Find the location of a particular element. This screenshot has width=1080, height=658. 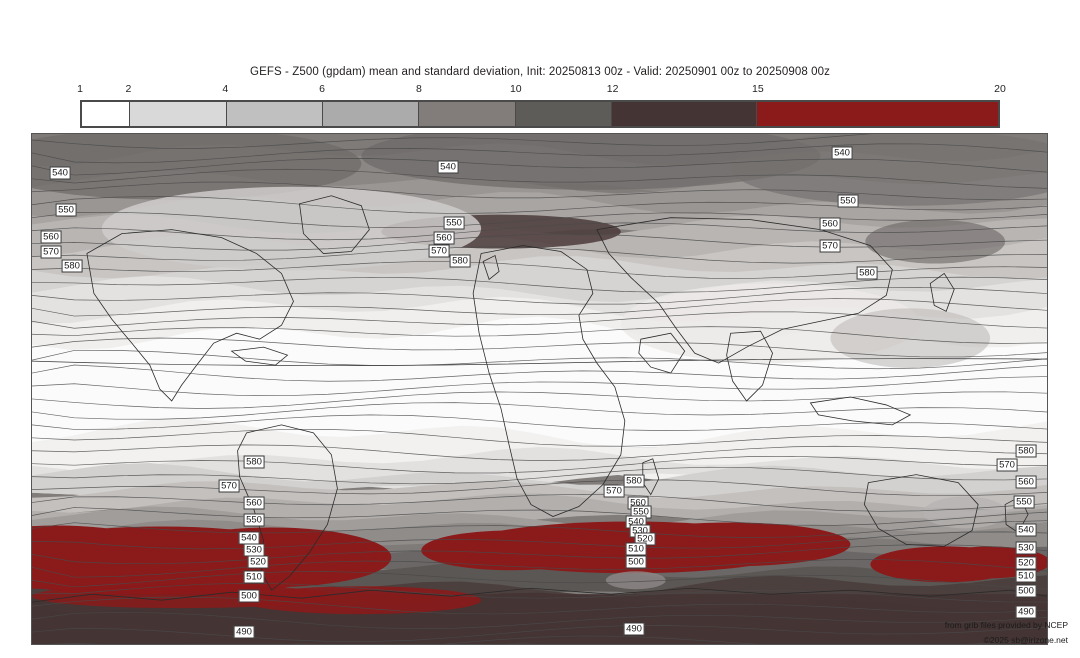

colorbar-tick-12: 12 is located at coordinates (612, 89).